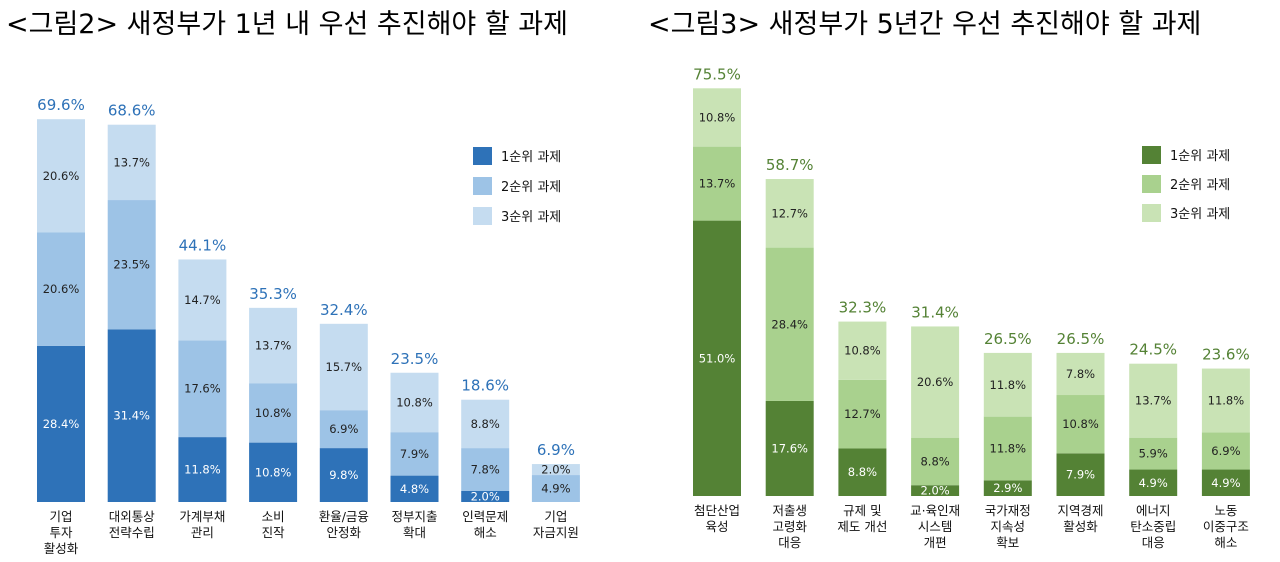  I want to click on legend-label: 3순위 과제, so click(531, 217).